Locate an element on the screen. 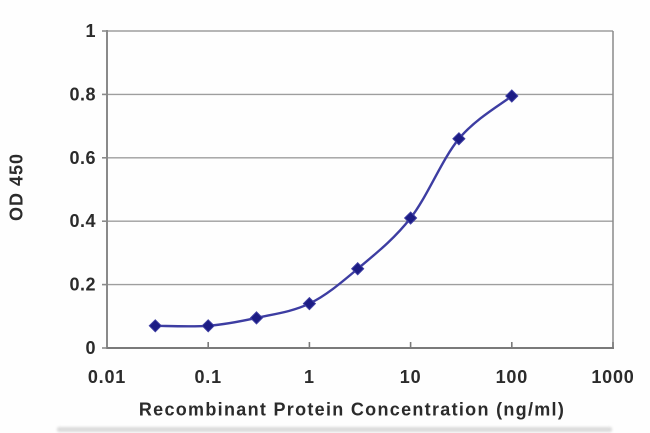 The width and height of the screenshot is (650, 433). x-tick-label: 100 is located at coordinates (512, 377).